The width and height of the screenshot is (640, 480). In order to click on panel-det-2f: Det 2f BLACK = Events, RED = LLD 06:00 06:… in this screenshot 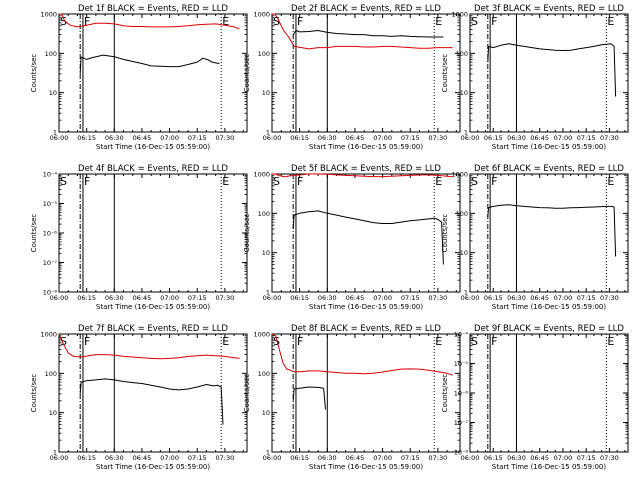, I will do `click(352, 77)`.